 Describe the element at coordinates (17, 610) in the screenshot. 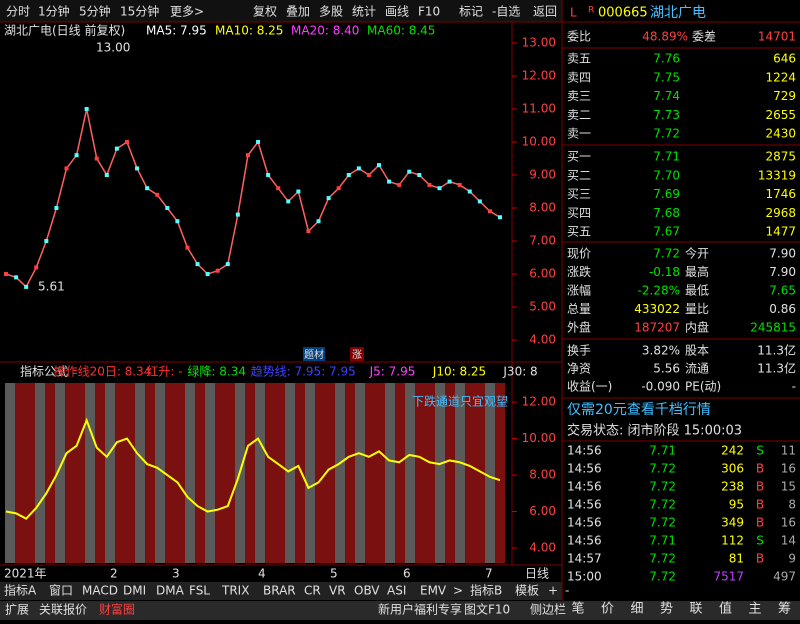

I see `footer-link: 扩展` at that location.